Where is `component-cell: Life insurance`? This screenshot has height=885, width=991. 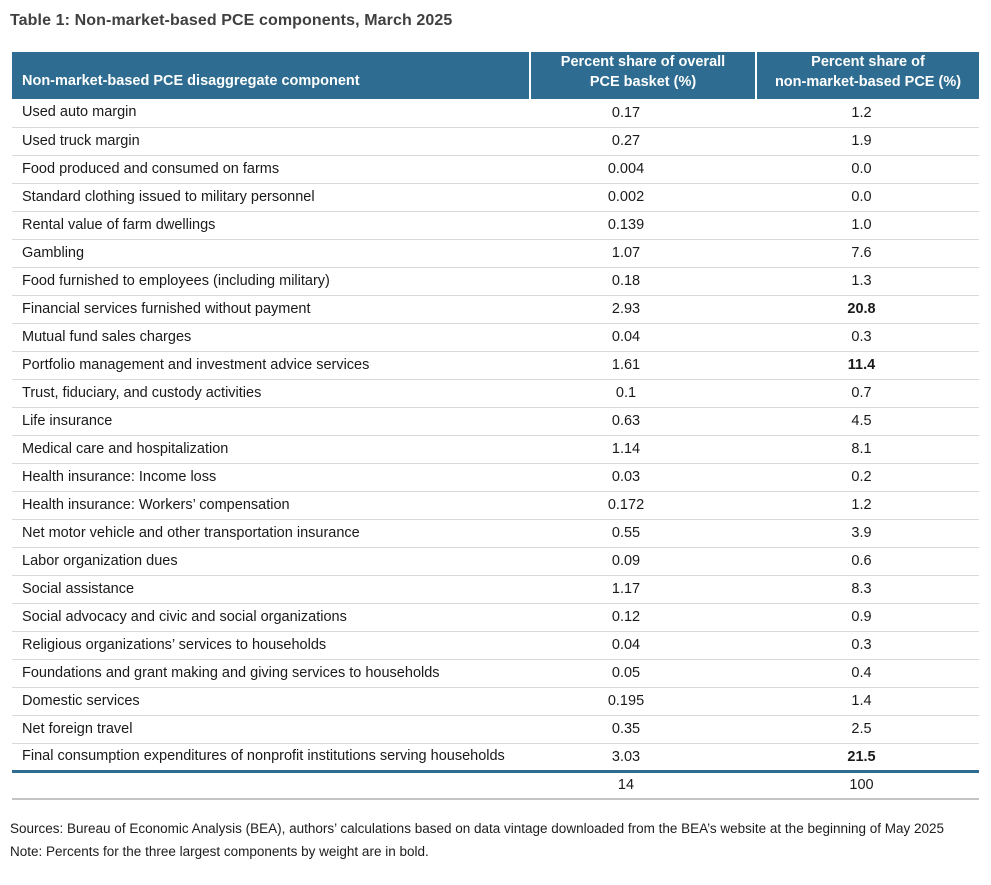 component-cell: Life insurance is located at coordinates (271, 421).